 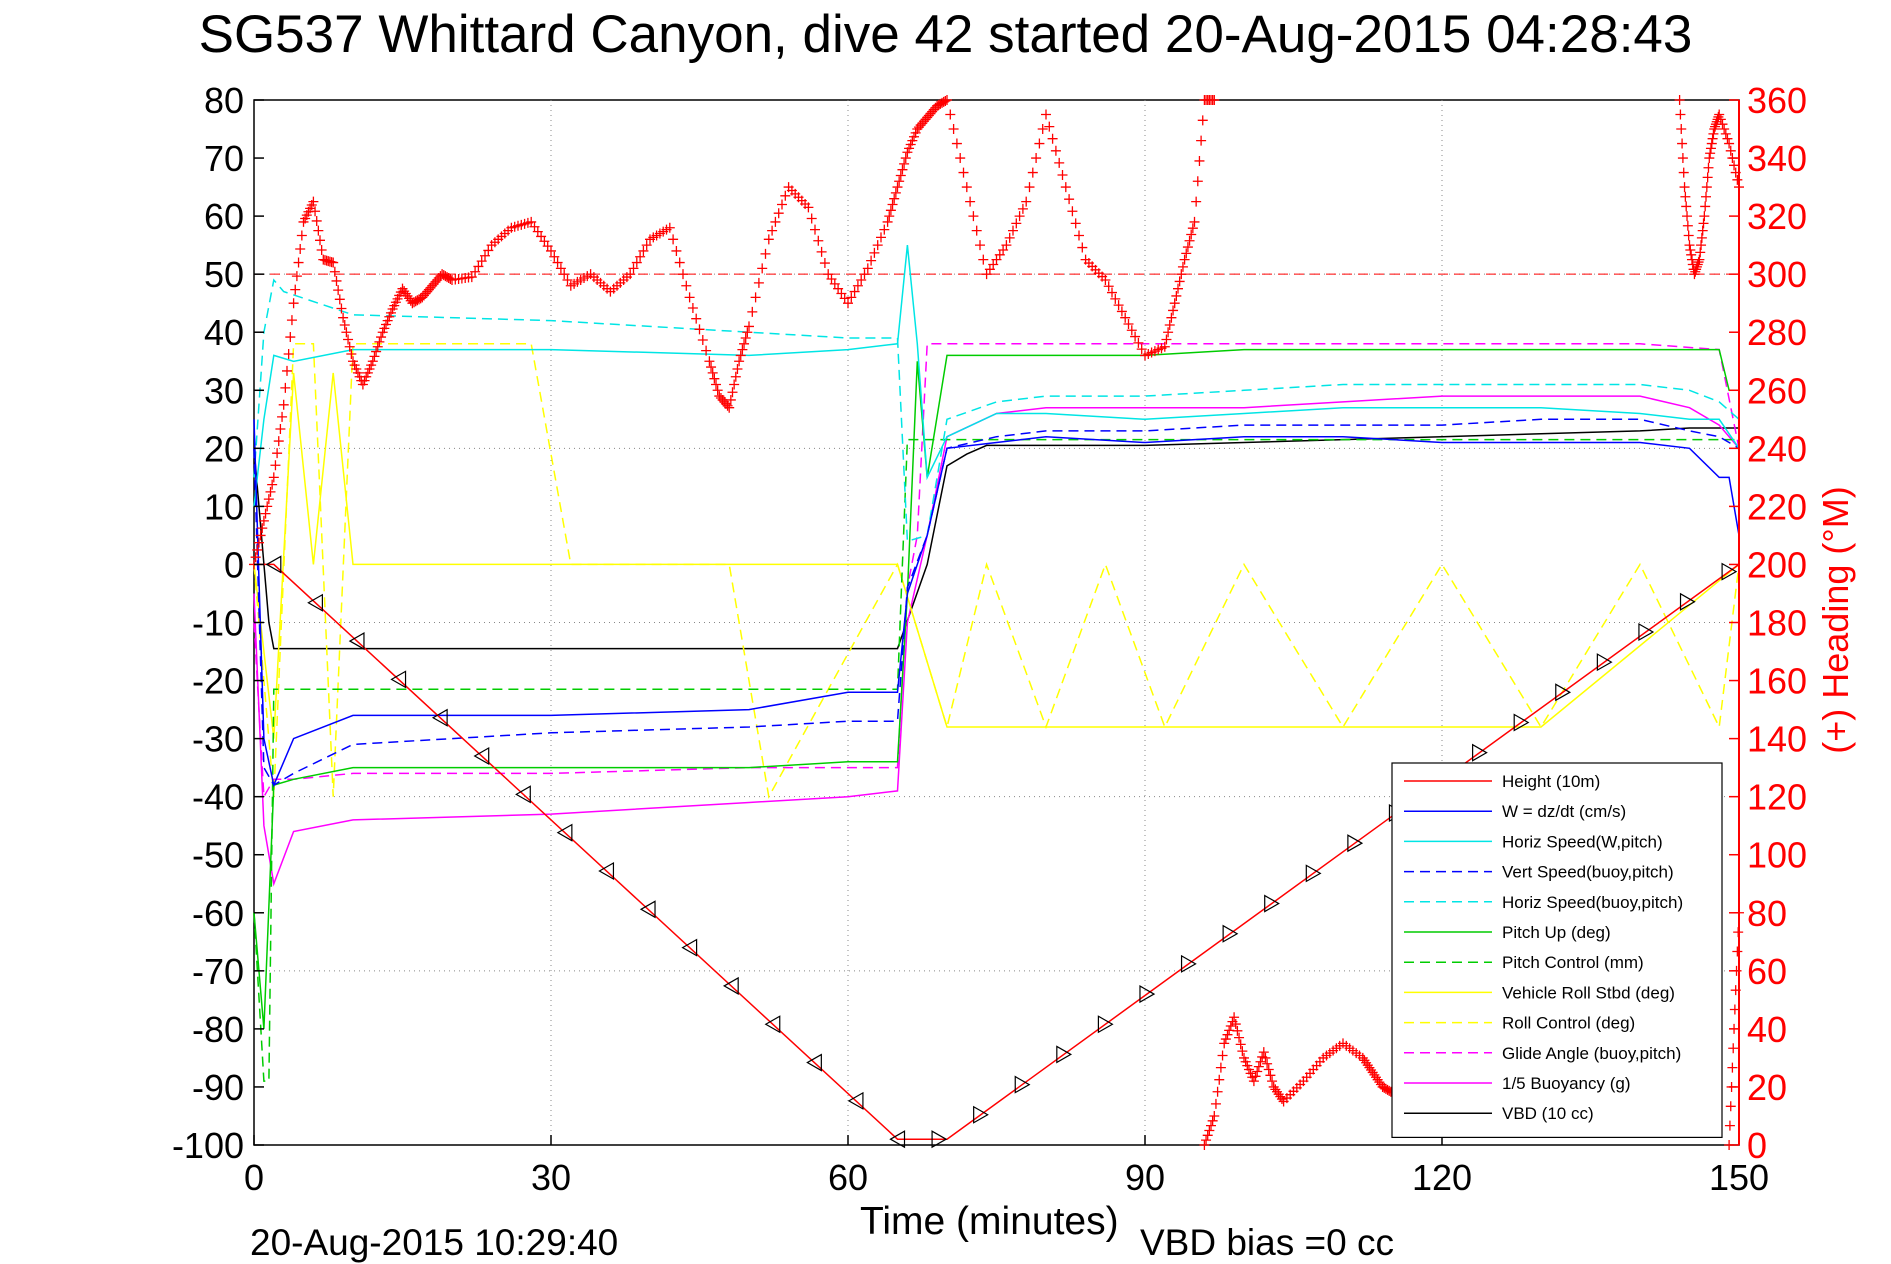 I want to click on y-tick-label: 40, so click(x=224, y=332).